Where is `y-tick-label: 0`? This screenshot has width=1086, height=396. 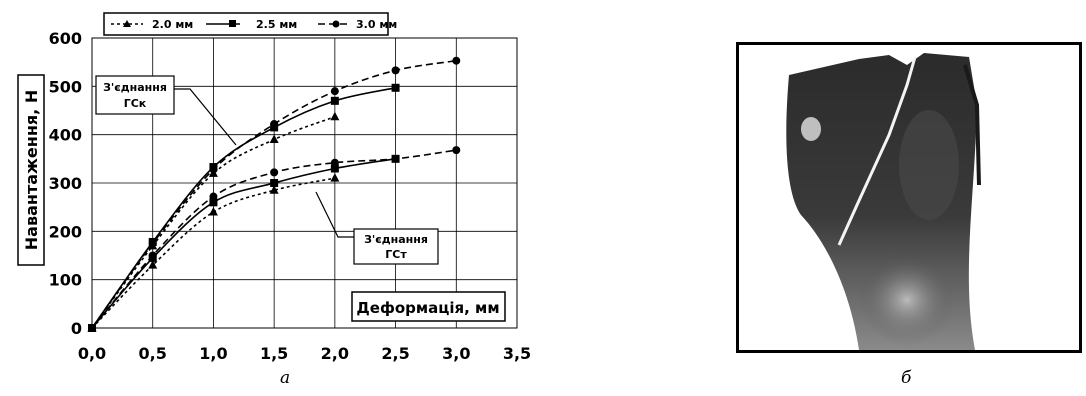
y-tick-label: 0 is located at coordinates (76, 328).